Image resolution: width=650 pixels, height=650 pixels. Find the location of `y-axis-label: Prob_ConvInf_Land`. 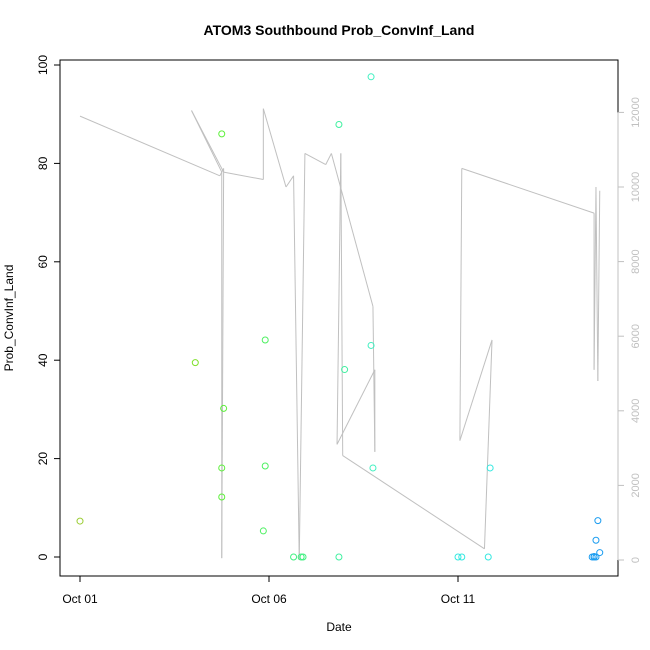

y-axis-label: Prob_ConvInf_Land is located at coordinates (9, 318).